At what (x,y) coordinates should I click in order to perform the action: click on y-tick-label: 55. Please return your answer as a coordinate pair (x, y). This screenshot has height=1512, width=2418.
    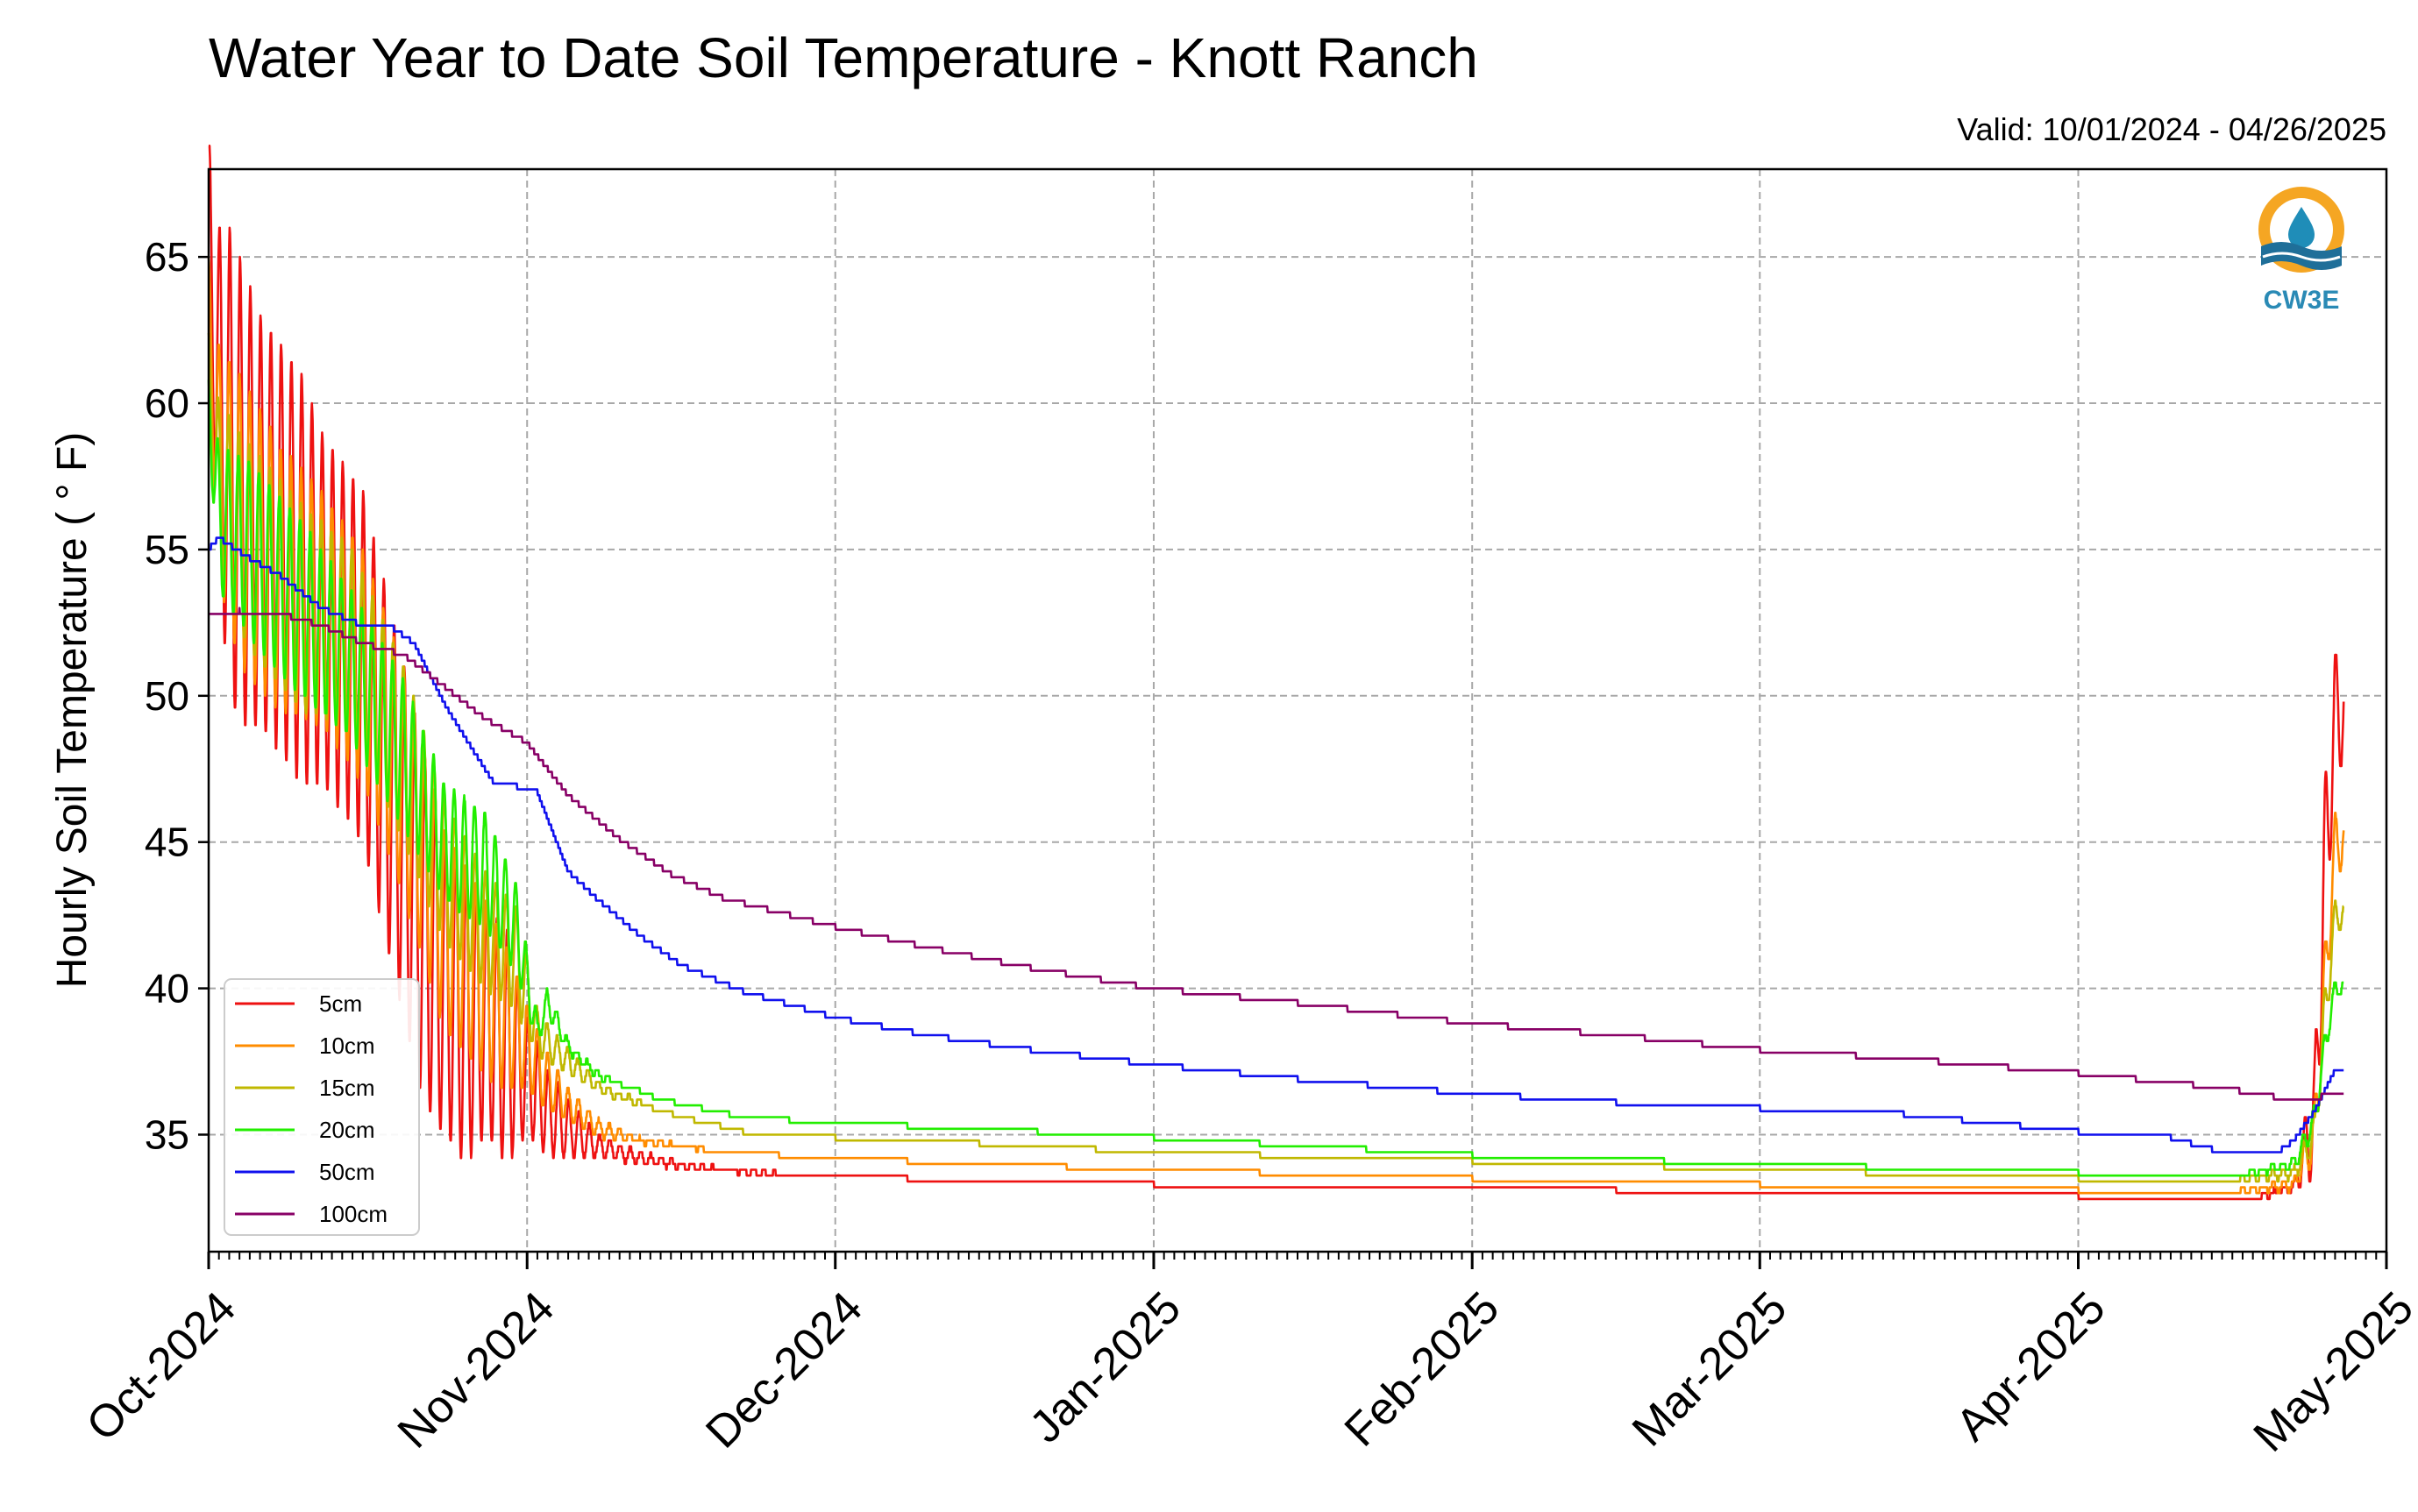
    Looking at the image, I should click on (167, 549).